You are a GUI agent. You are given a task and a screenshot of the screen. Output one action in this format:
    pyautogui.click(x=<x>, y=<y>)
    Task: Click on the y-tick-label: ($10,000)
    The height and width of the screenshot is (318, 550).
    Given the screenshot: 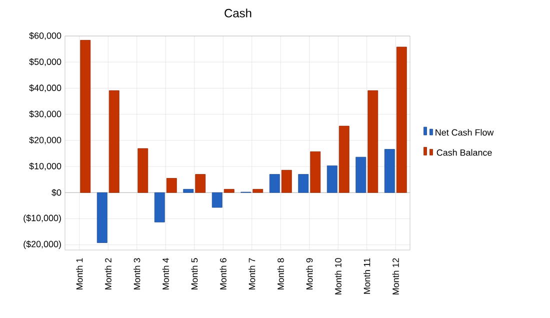 What is the action you would take?
    pyautogui.click(x=42, y=218)
    